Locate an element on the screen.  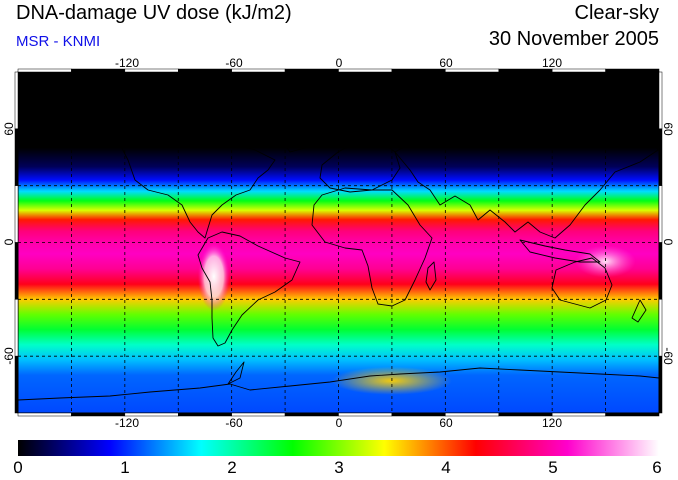
lon-label-bottom: -120 is located at coordinates (127, 423).